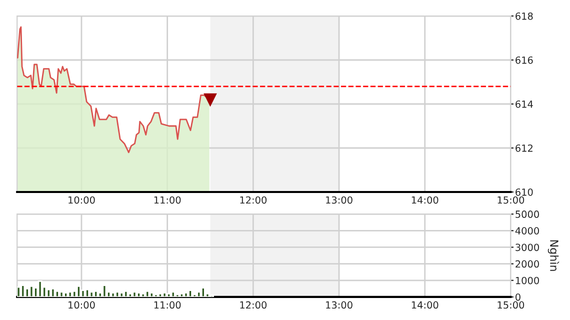 Image resolution: width=570 pixels, height=320 pixels. What do you see at coordinates (524, 192) in the screenshot?
I see `y-tick-label: 610` at bounding box center [524, 192].